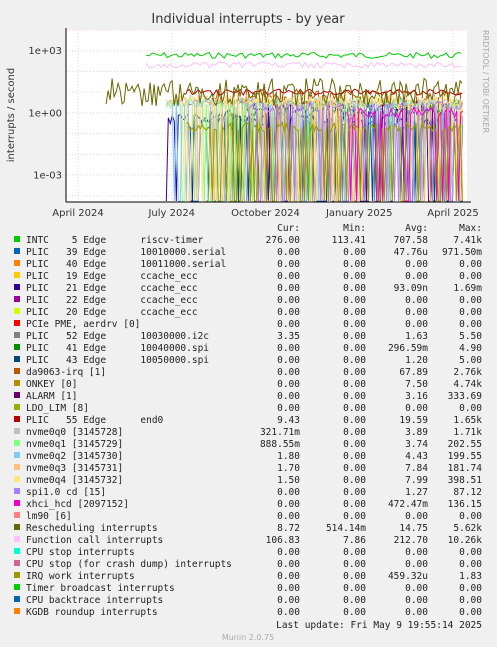 The height and width of the screenshot is (647, 497). I want to click on legend-value: 47.76u, so click(411, 252).